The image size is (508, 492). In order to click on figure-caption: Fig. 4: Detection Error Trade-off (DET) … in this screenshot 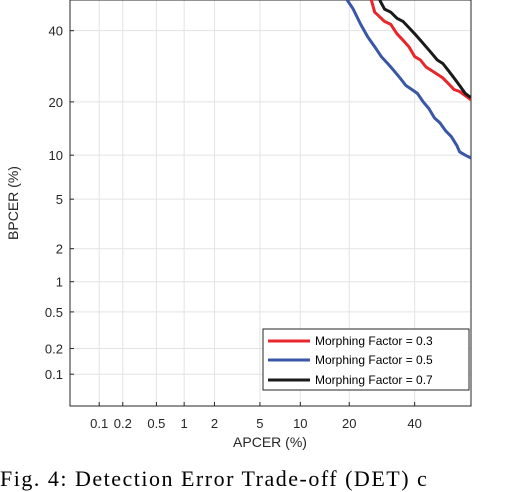, I will do `click(214, 478)`.